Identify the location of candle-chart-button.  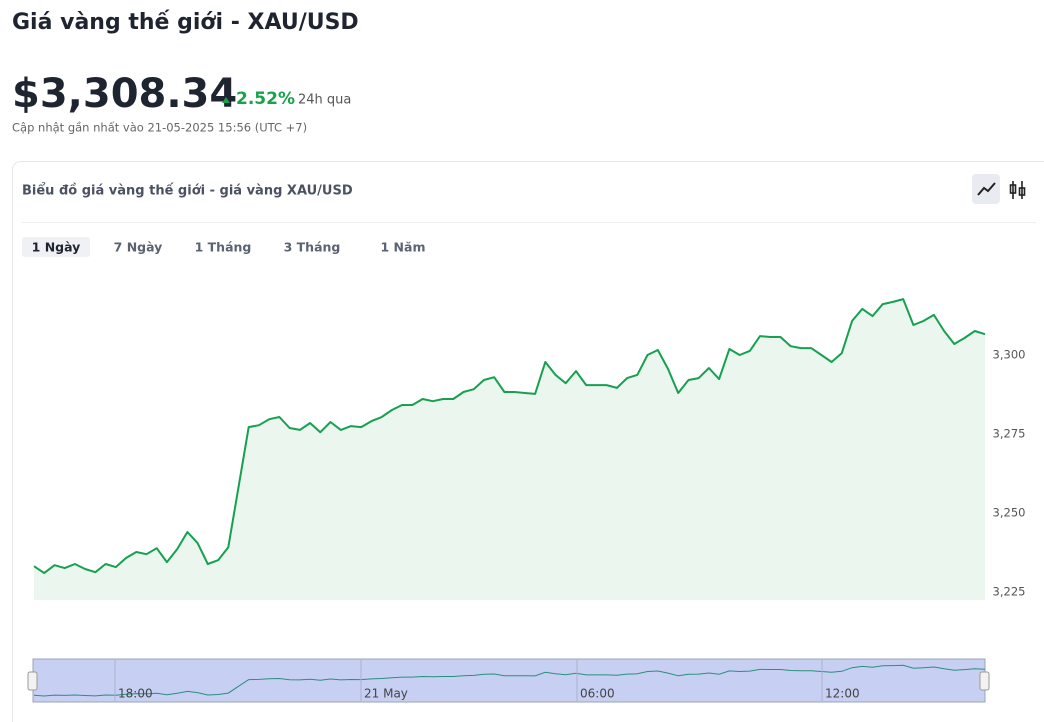
(1017, 190).